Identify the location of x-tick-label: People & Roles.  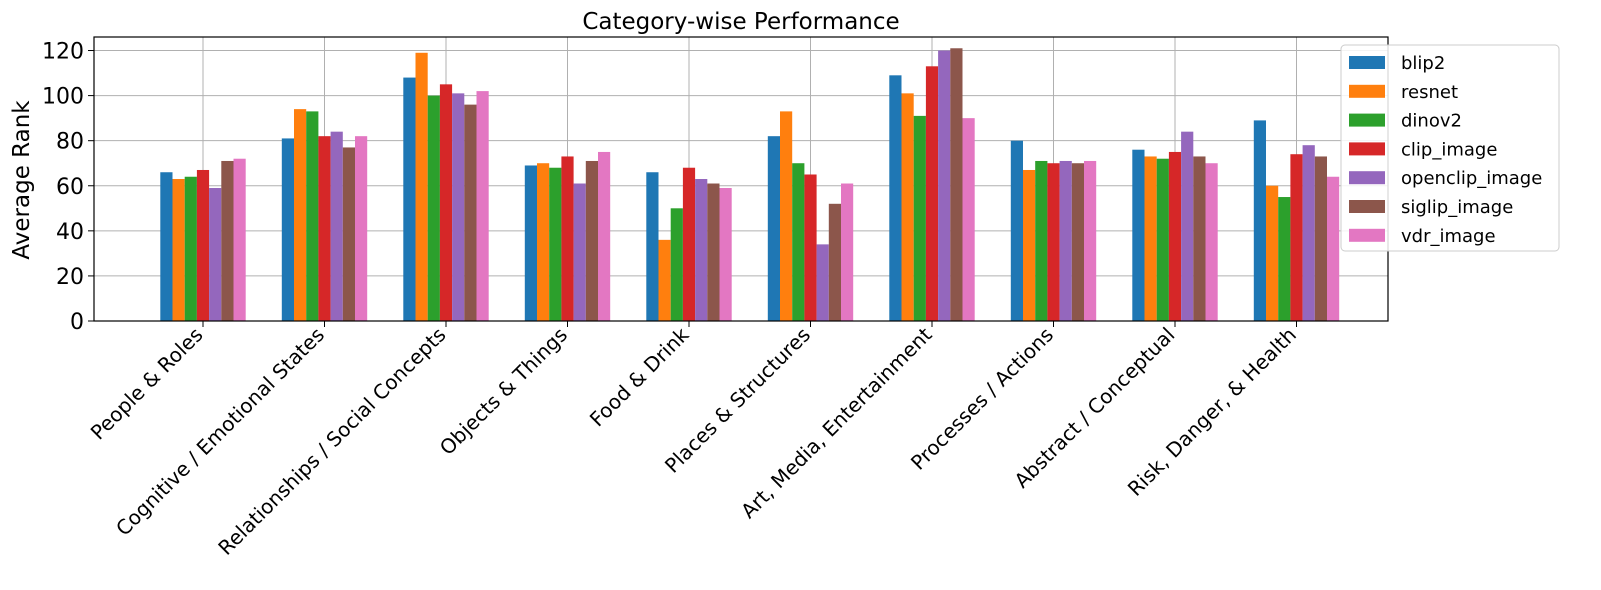
(147, 384).